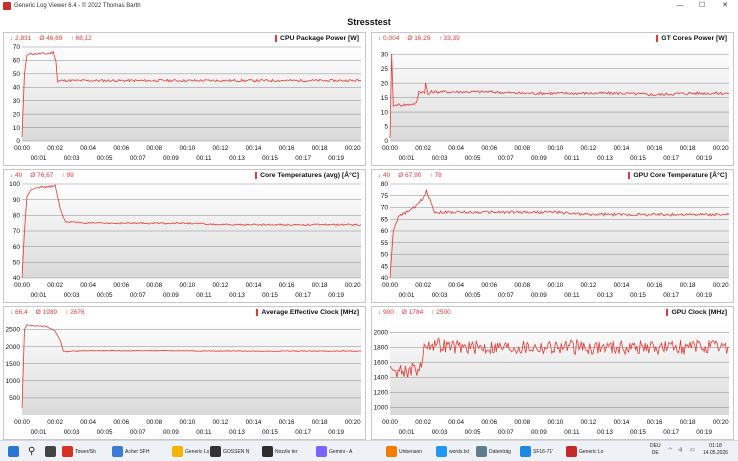 The width and height of the screenshot is (738, 461). I want to click on minimize-button: —, so click(680, 5).